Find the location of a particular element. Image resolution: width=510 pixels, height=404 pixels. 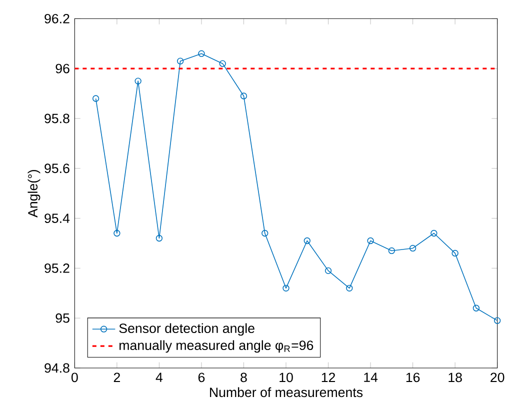

x-tick-label: 12 is located at coordinates (329, 377).